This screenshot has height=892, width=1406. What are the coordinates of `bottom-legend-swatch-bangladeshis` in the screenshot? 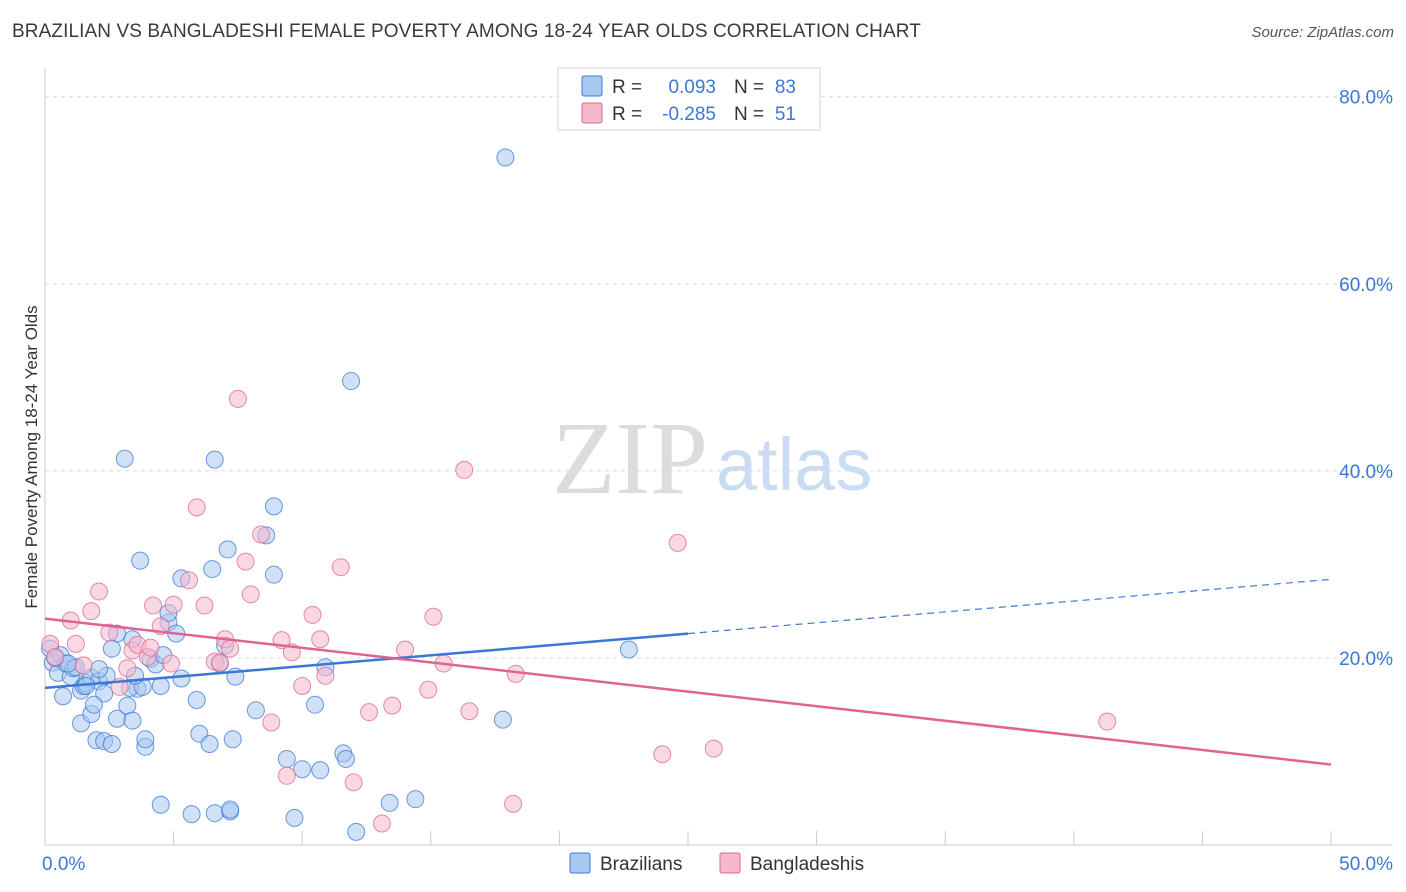 It's located at (730, 863).